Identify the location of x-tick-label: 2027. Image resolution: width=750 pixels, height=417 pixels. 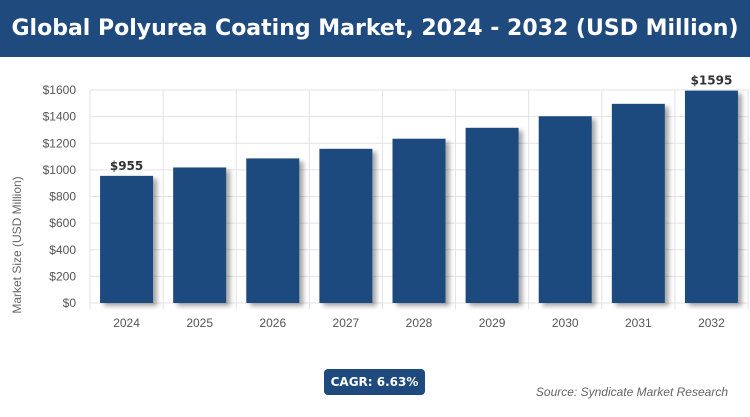
(346, 323).